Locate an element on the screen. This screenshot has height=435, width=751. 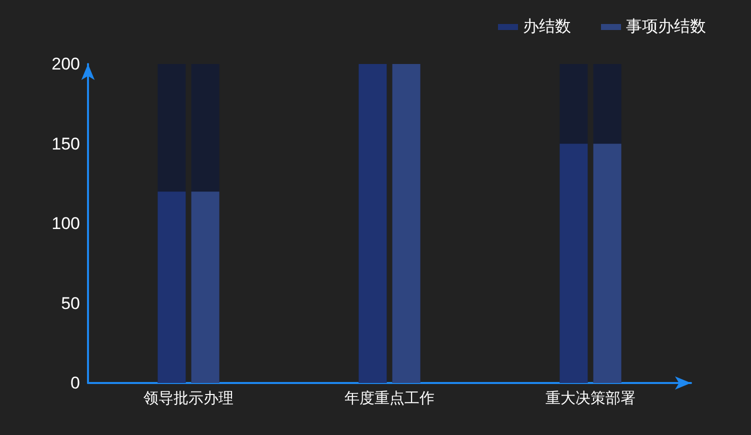
y-tick-label: 150 is located at coordinates (66, 144).